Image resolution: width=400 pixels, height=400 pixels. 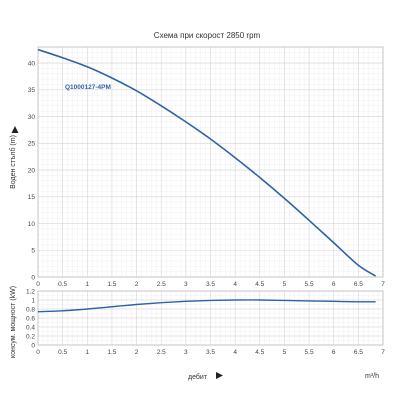 What do you see at coordinates (206, 306) in the screenshot?
I see `series-line` at bounding box center [206, 306].